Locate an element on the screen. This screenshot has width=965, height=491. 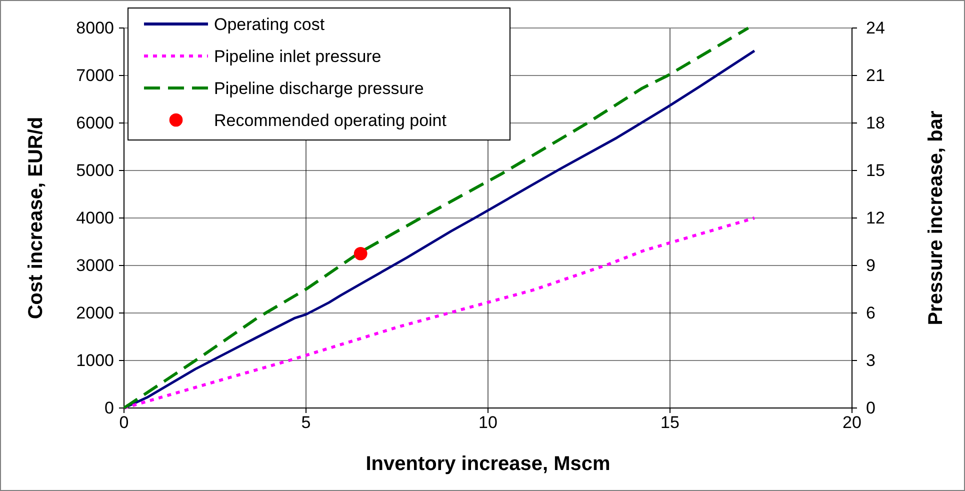
y2-tick-label: 12 is located at coordinates (875, 218).